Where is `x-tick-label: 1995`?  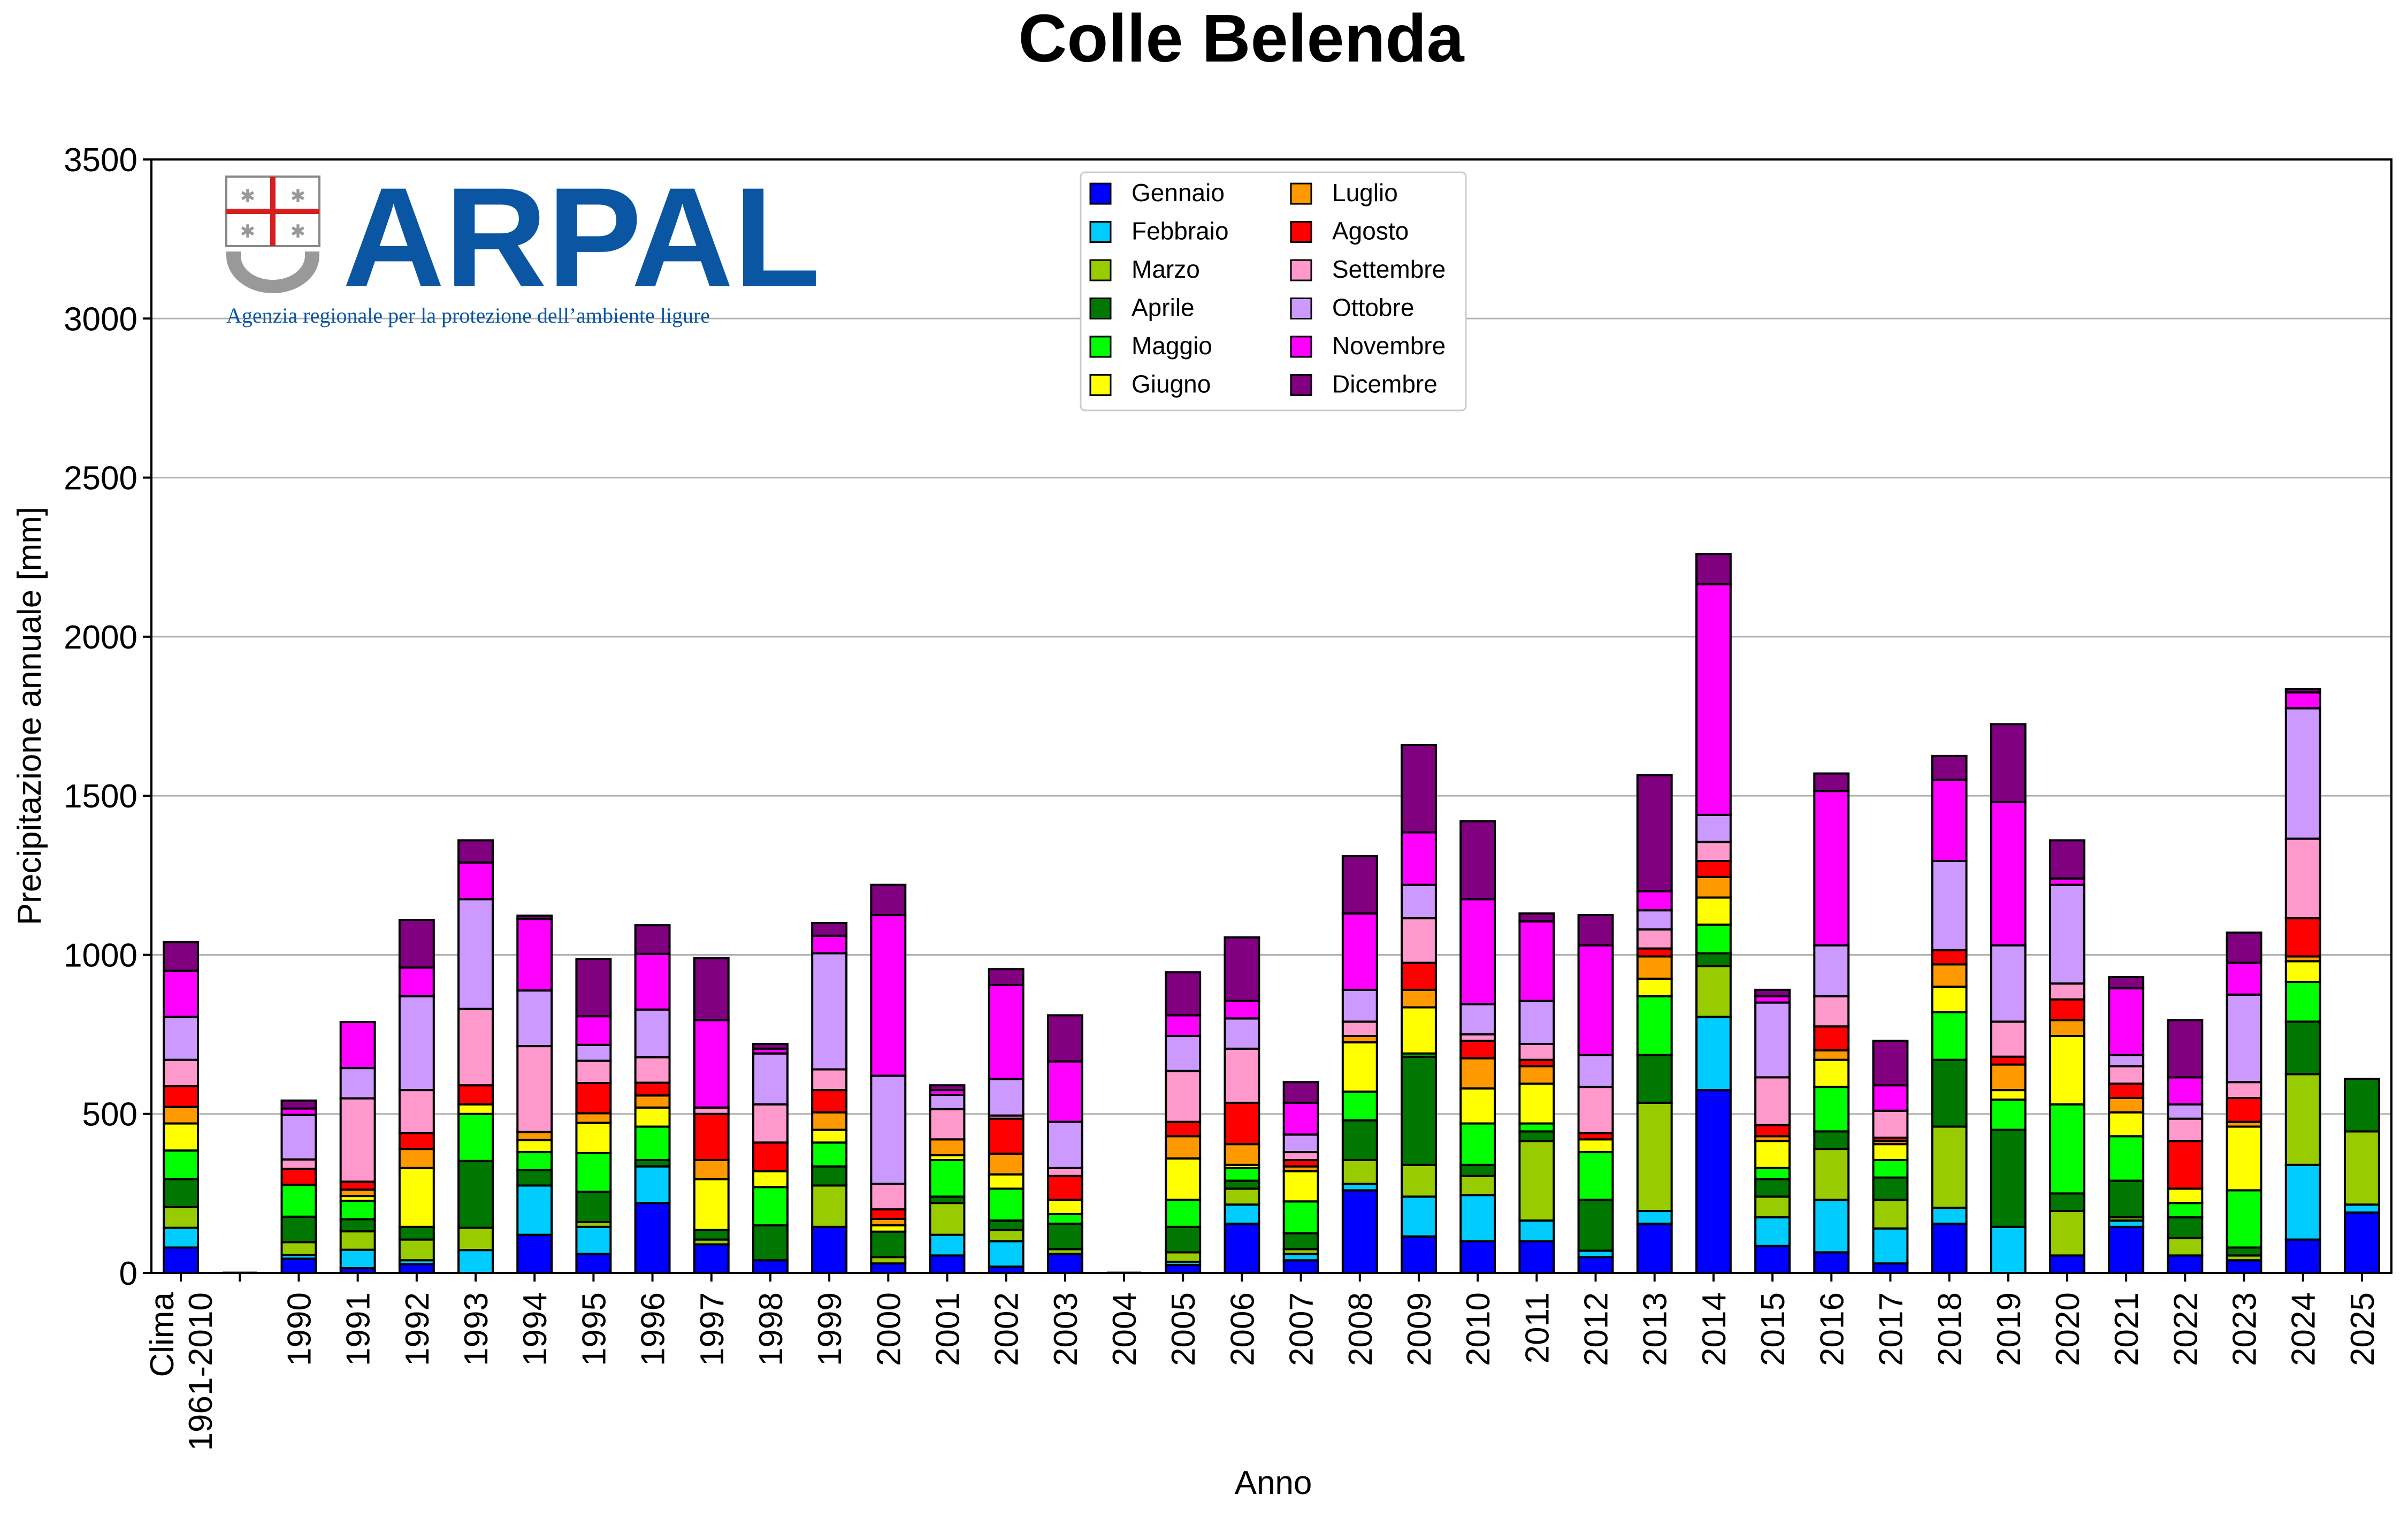 x-tick-label: 1995 is located at coordinates (594, 1329).